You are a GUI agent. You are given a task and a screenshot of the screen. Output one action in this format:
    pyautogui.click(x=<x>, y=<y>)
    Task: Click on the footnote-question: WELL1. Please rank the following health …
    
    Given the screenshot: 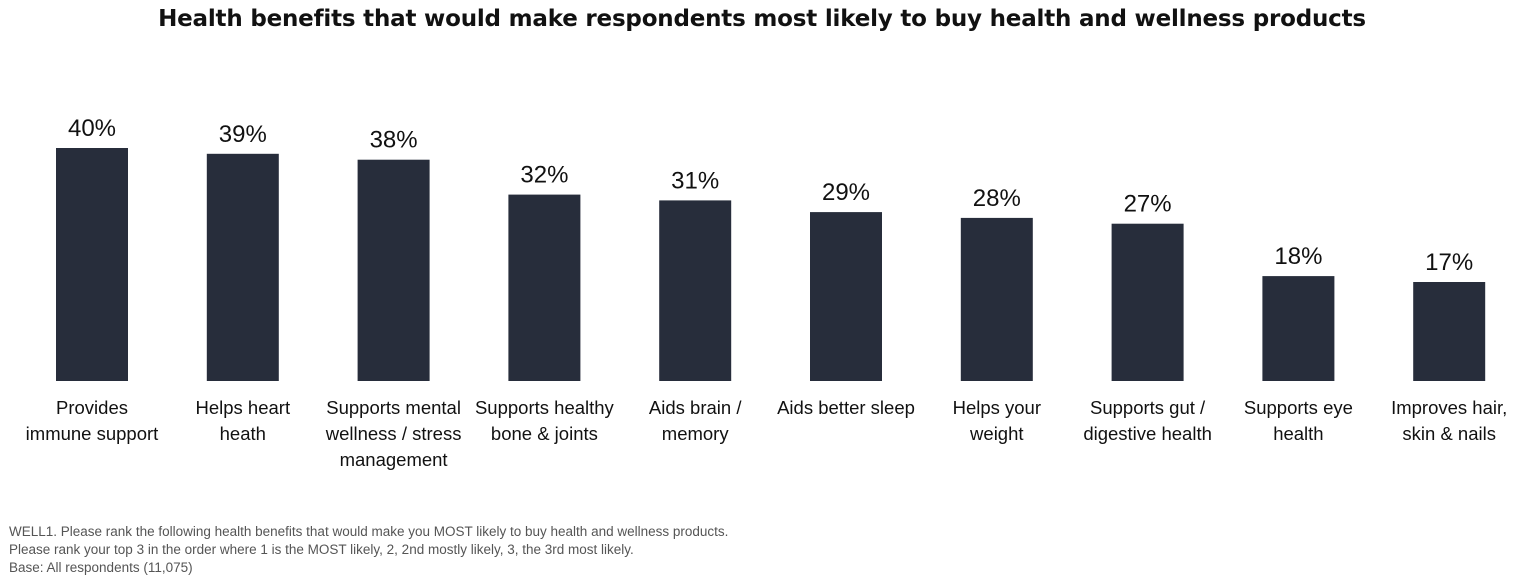 What is the action you would take?
    pyautogui.click(x=369, y=531)
    